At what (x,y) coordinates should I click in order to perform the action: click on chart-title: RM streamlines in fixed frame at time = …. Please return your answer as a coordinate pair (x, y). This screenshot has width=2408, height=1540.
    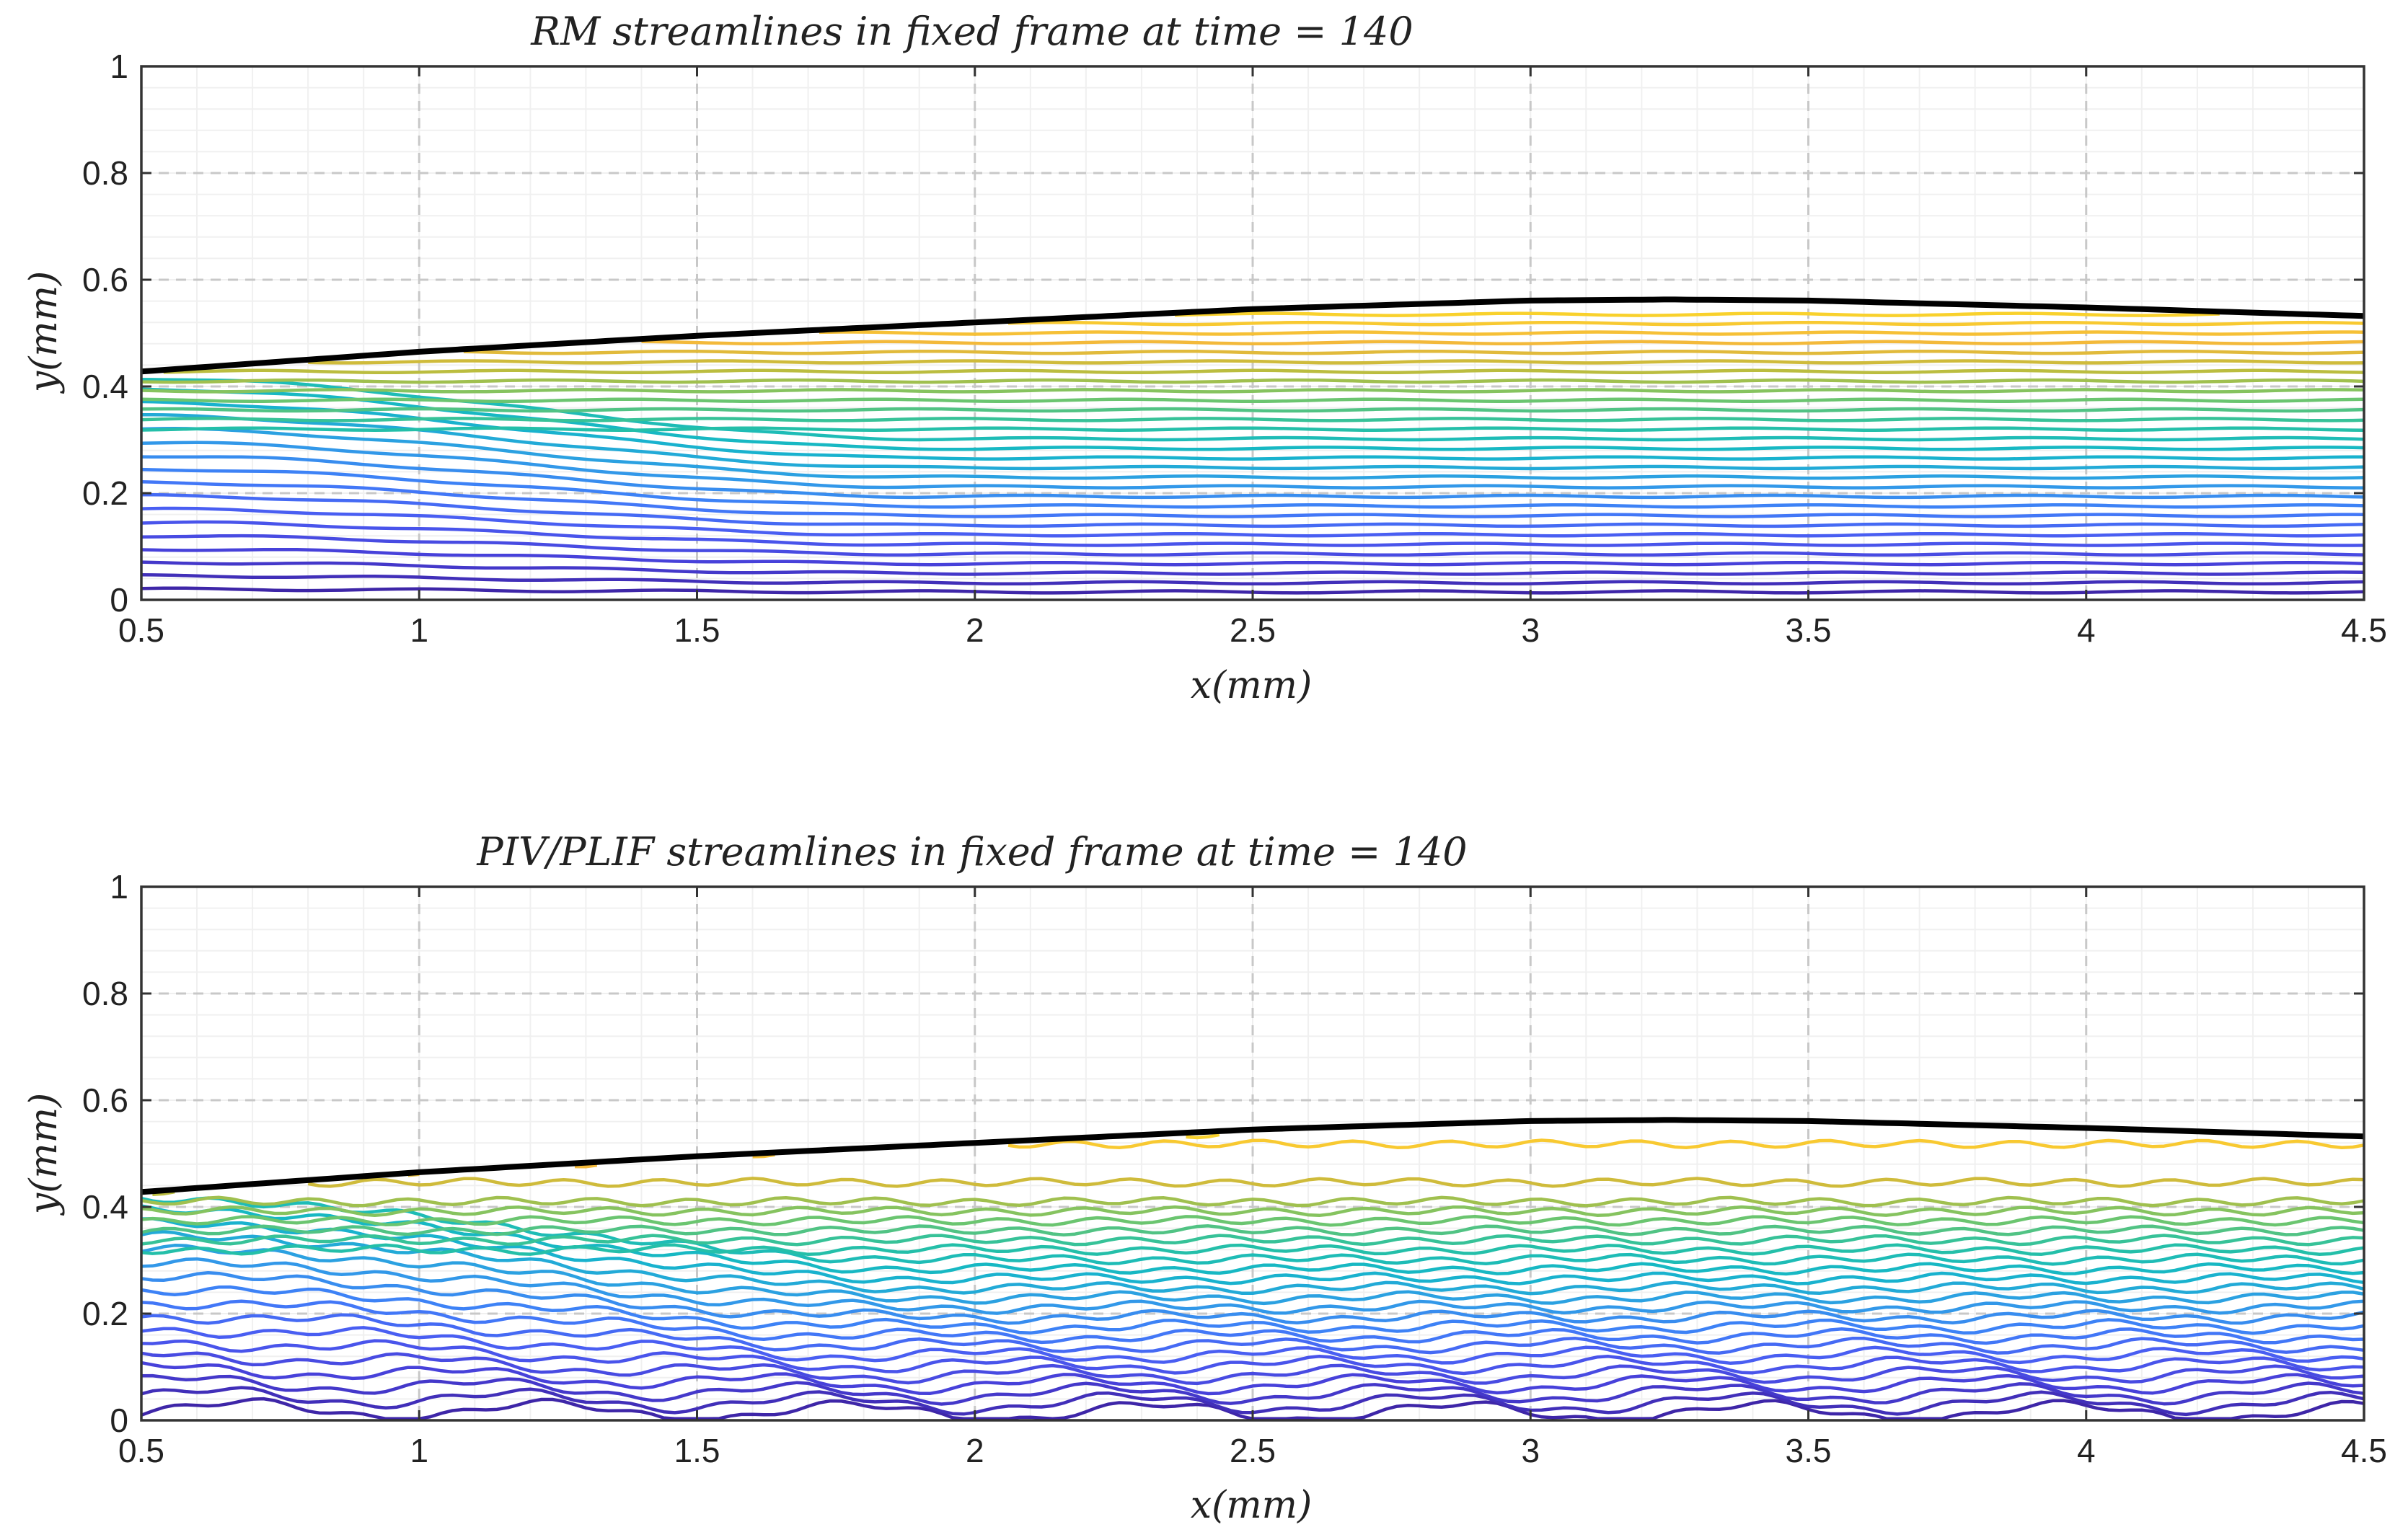
    Looking at the image, I should click on (971, 32).